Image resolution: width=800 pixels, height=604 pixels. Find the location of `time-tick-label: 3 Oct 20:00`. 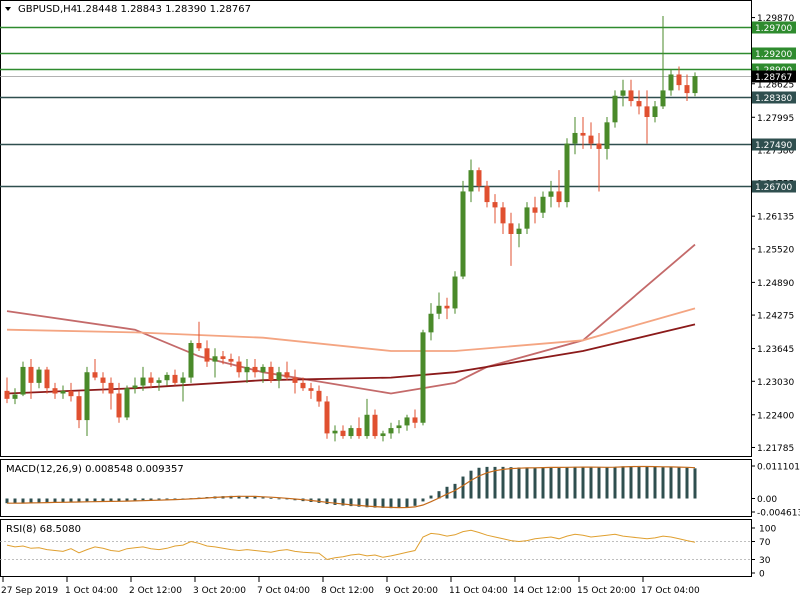

time-tick-label: 3 Oct 20:00 is located at coordinates (219, 591).